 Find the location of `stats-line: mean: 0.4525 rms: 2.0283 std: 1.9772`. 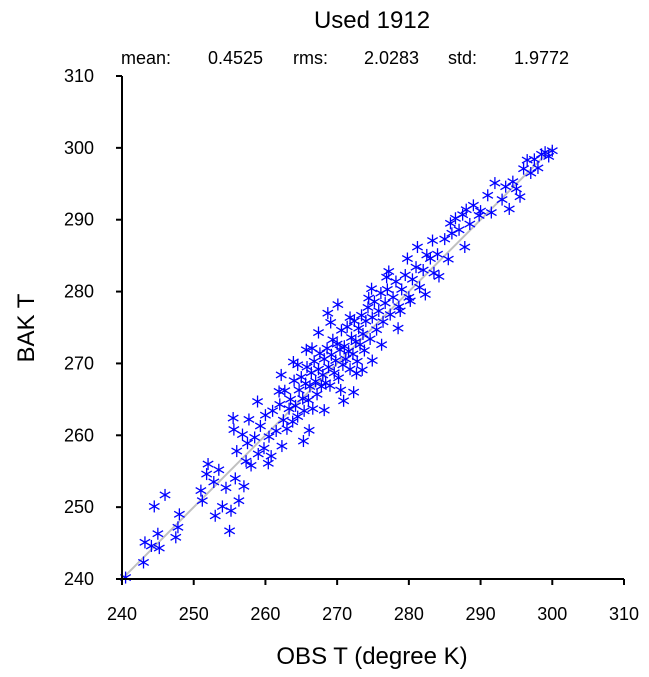

stats-line: mean: 0.4525 rms: 2.0283 std: 1.9772 is located at coordinates (345, 58).